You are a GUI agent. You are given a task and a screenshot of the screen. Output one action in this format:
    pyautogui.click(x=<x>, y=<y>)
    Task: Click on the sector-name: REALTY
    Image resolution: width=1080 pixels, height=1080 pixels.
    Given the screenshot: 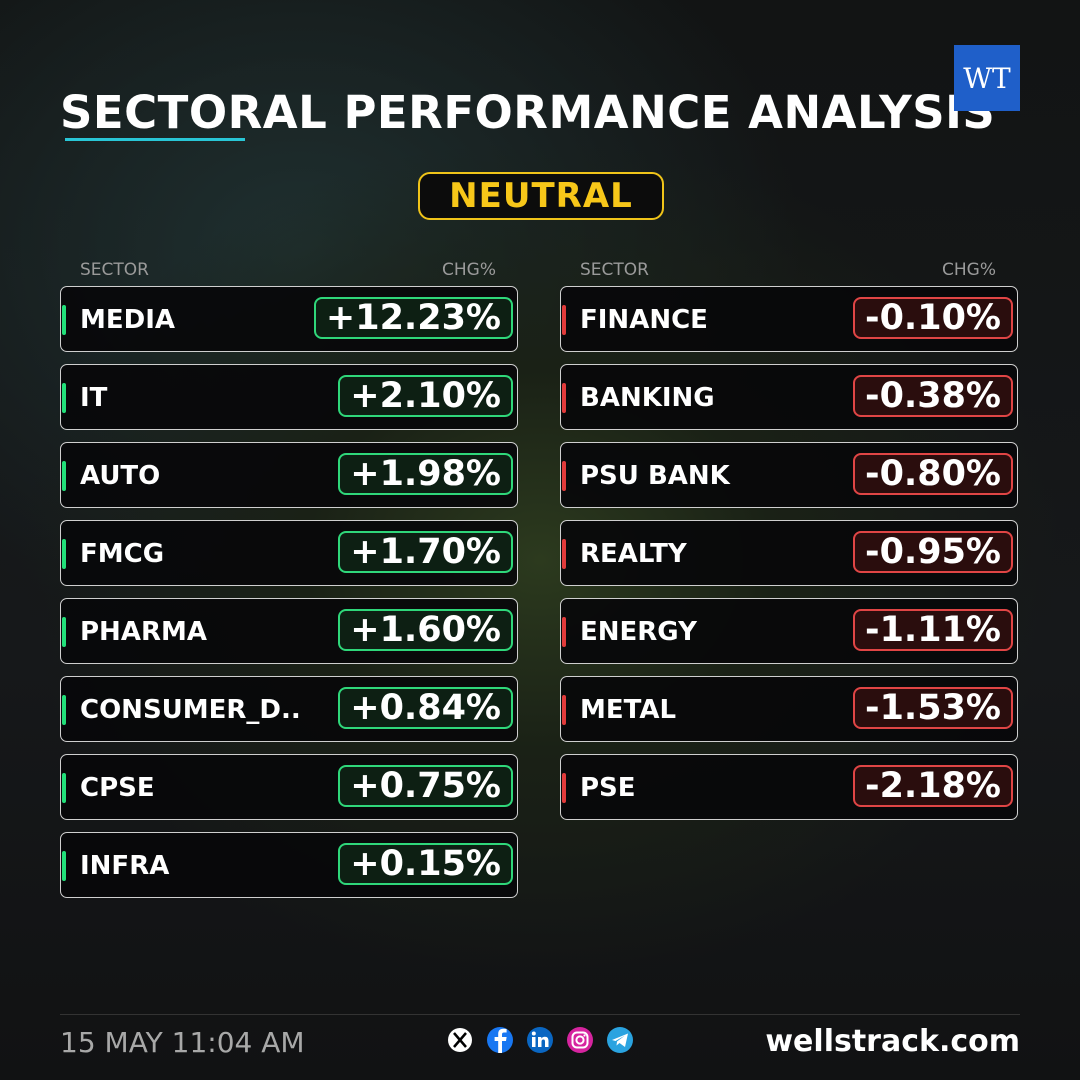 What is the action you would take?
    pyautogui.click(x=633, y=554)
    